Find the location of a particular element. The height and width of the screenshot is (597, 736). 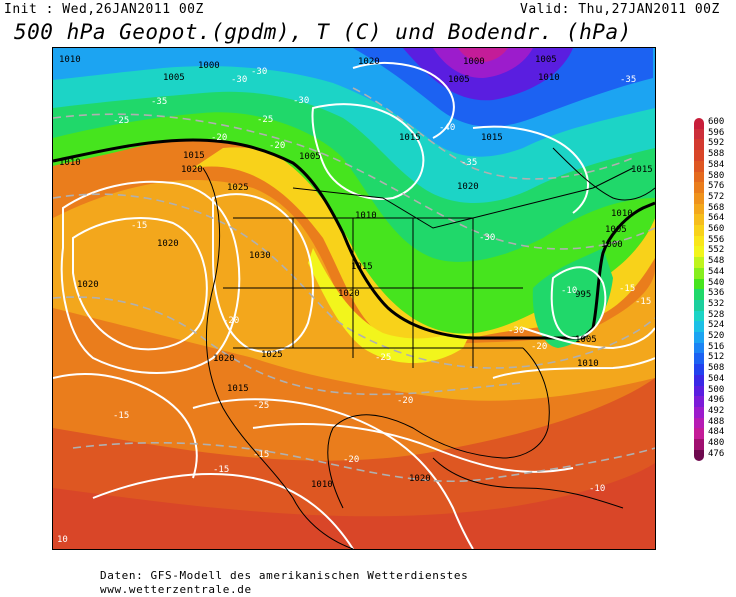

legend-label: 492 is located at coordinates (716, 410).